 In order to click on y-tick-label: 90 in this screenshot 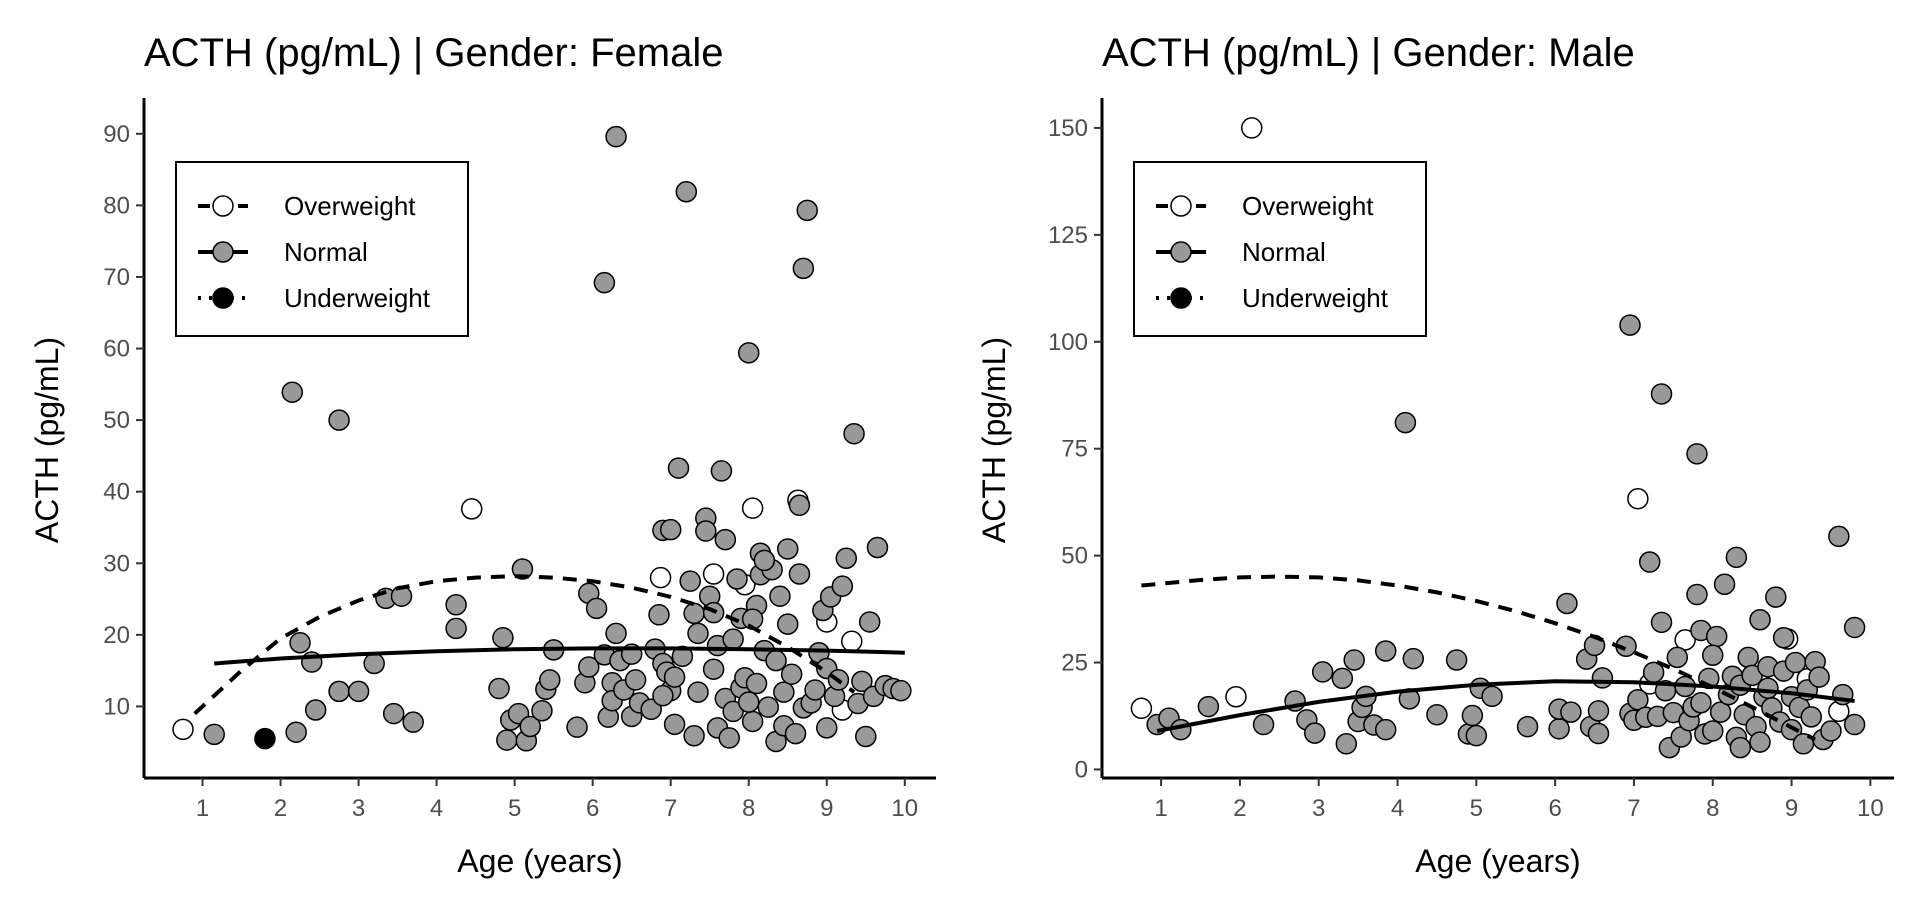, I will do `click(116, 134)`.